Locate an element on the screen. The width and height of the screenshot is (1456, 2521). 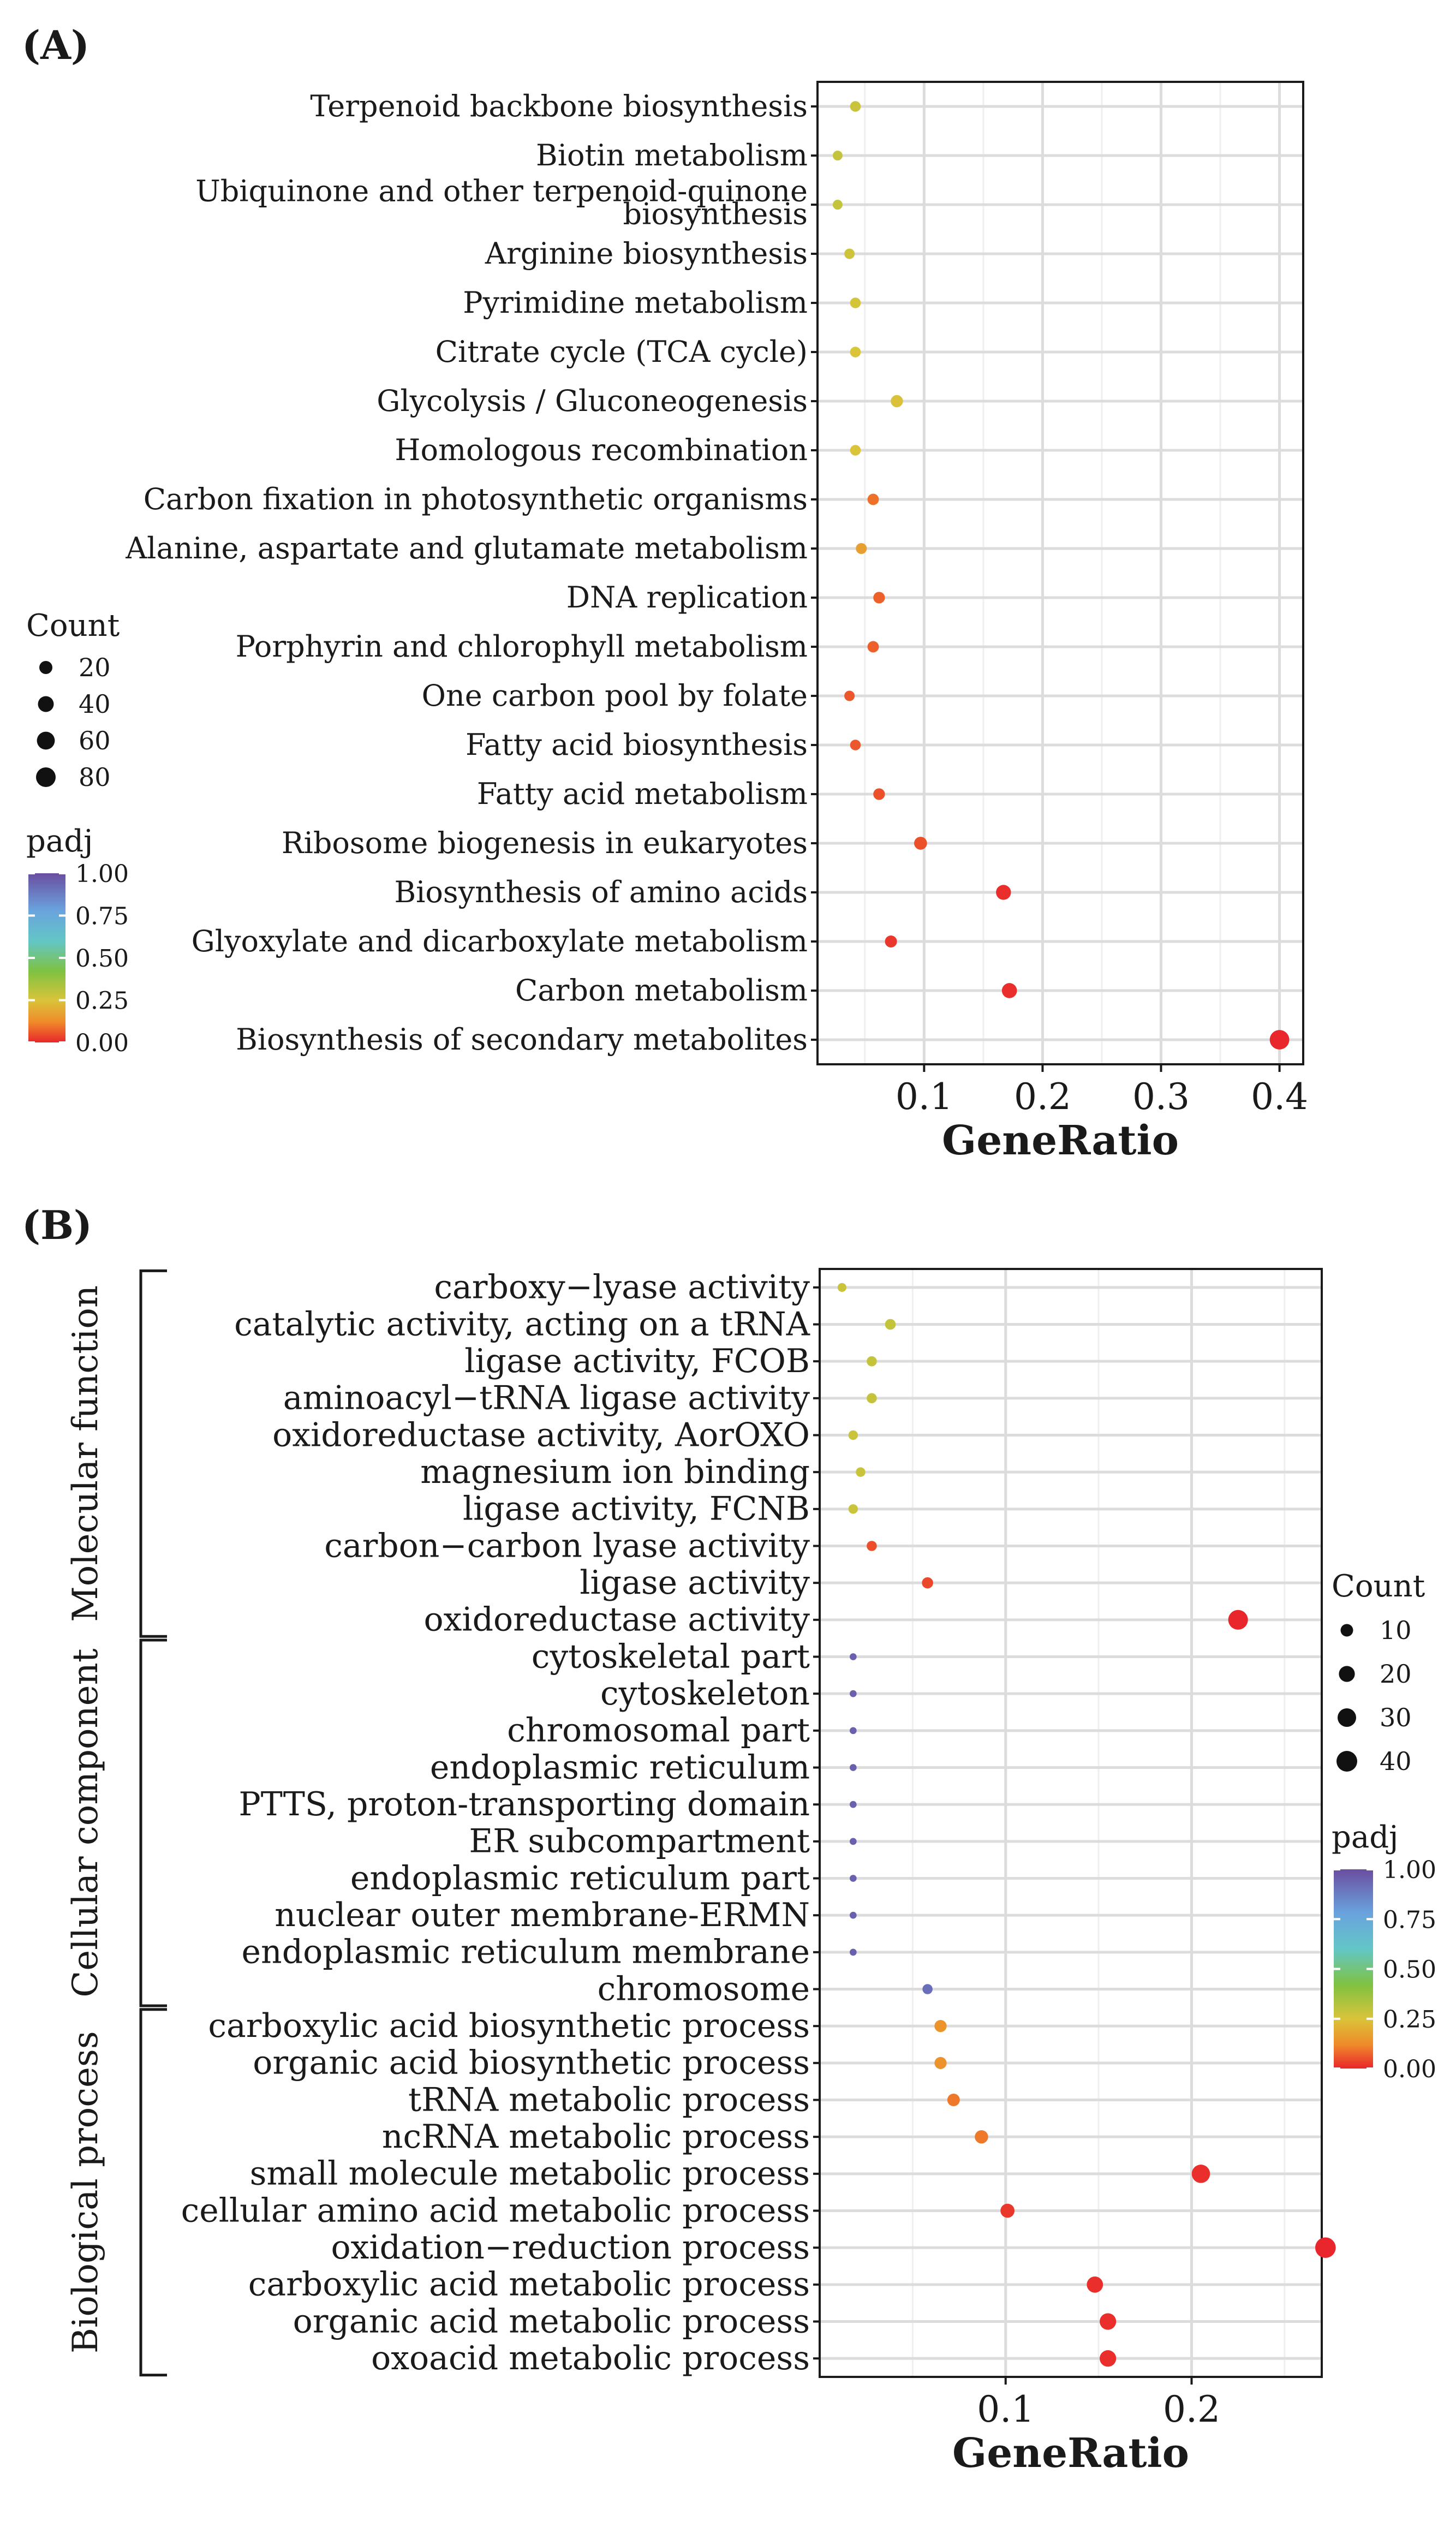
y-tick-label: ligase activity, FCOB is located at coordinates (637, 1361).